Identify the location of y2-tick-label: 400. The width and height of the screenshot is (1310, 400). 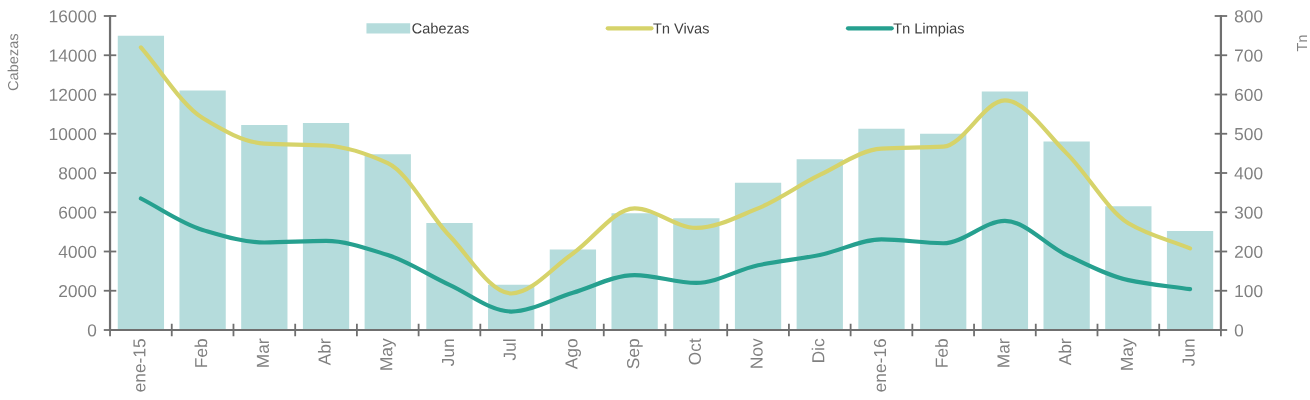
(1248, 173).